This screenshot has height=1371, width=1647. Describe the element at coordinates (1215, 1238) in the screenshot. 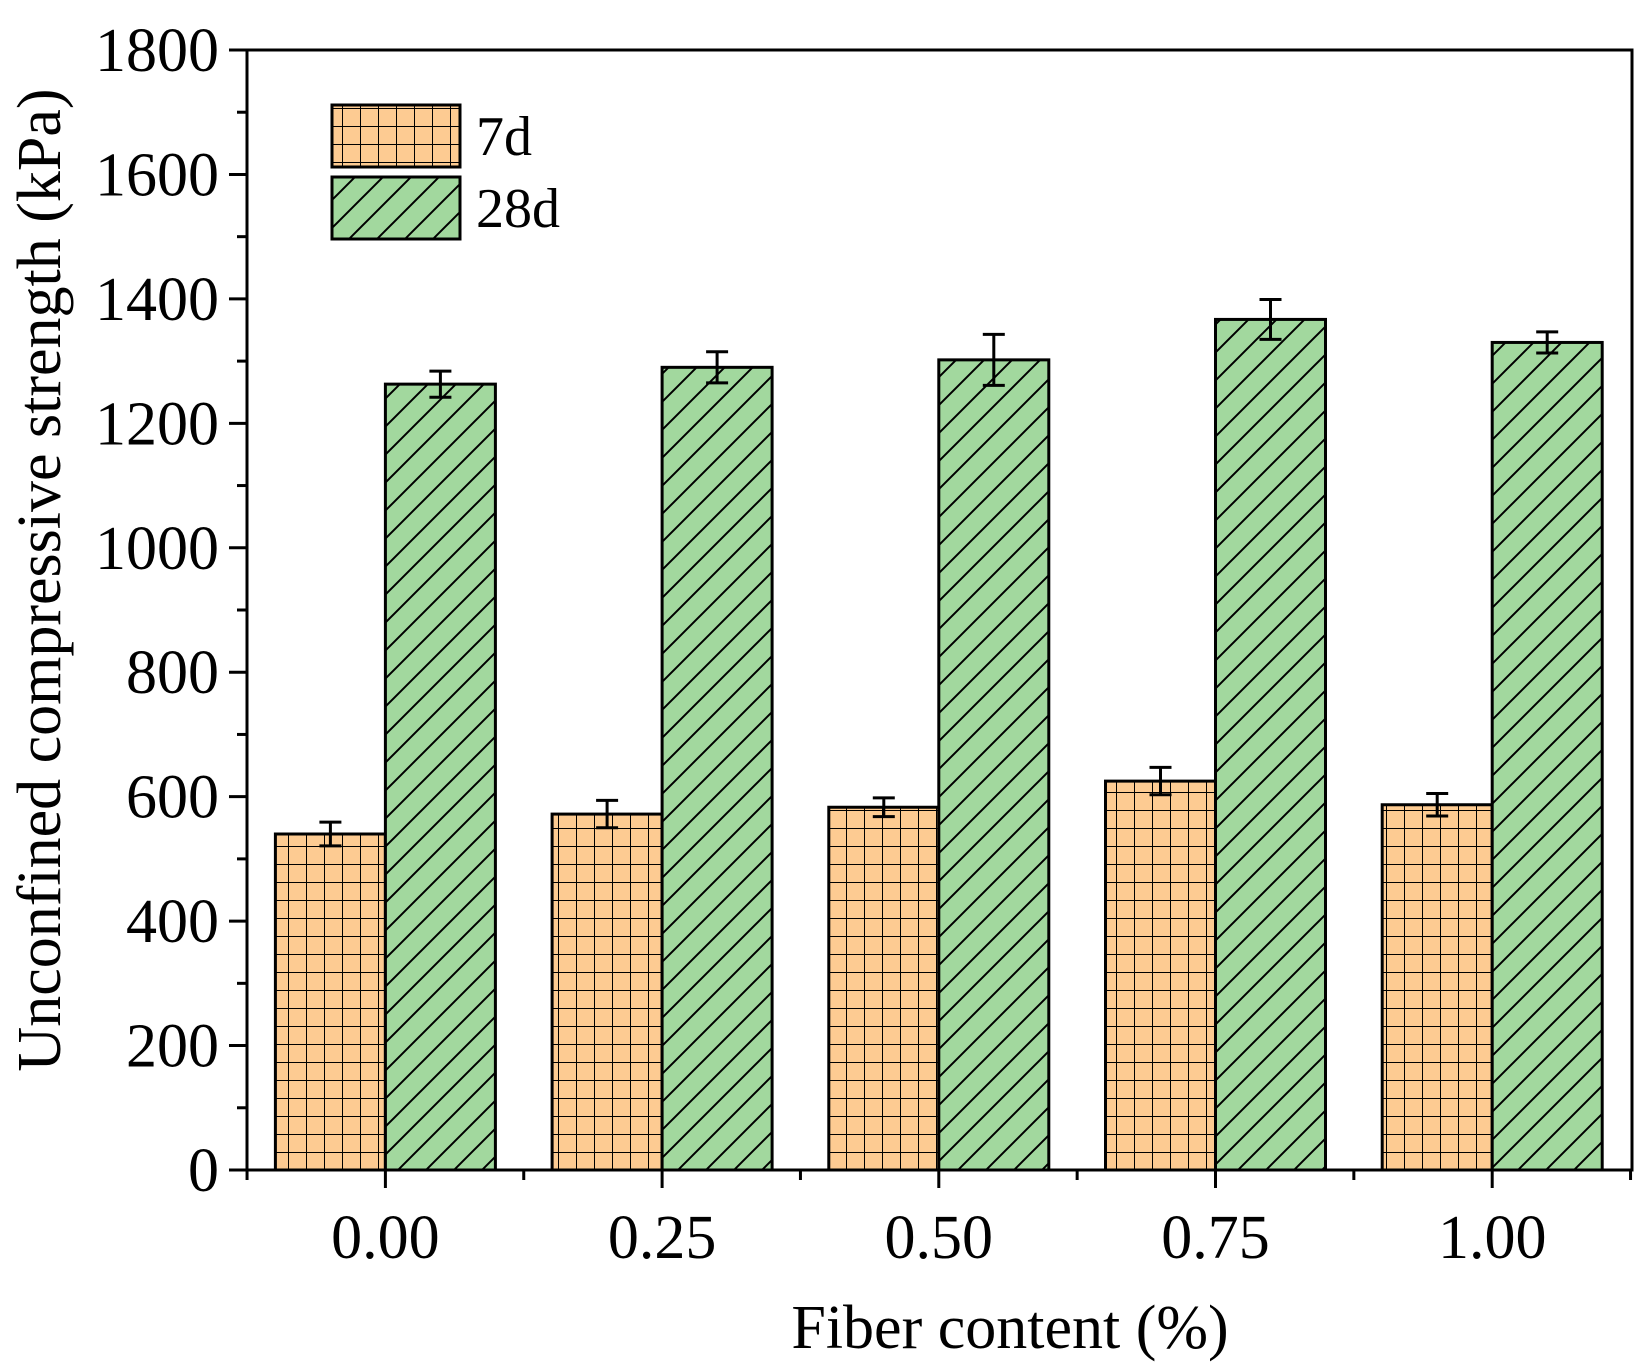

I see `x-tick-label: 0.75` at that location.